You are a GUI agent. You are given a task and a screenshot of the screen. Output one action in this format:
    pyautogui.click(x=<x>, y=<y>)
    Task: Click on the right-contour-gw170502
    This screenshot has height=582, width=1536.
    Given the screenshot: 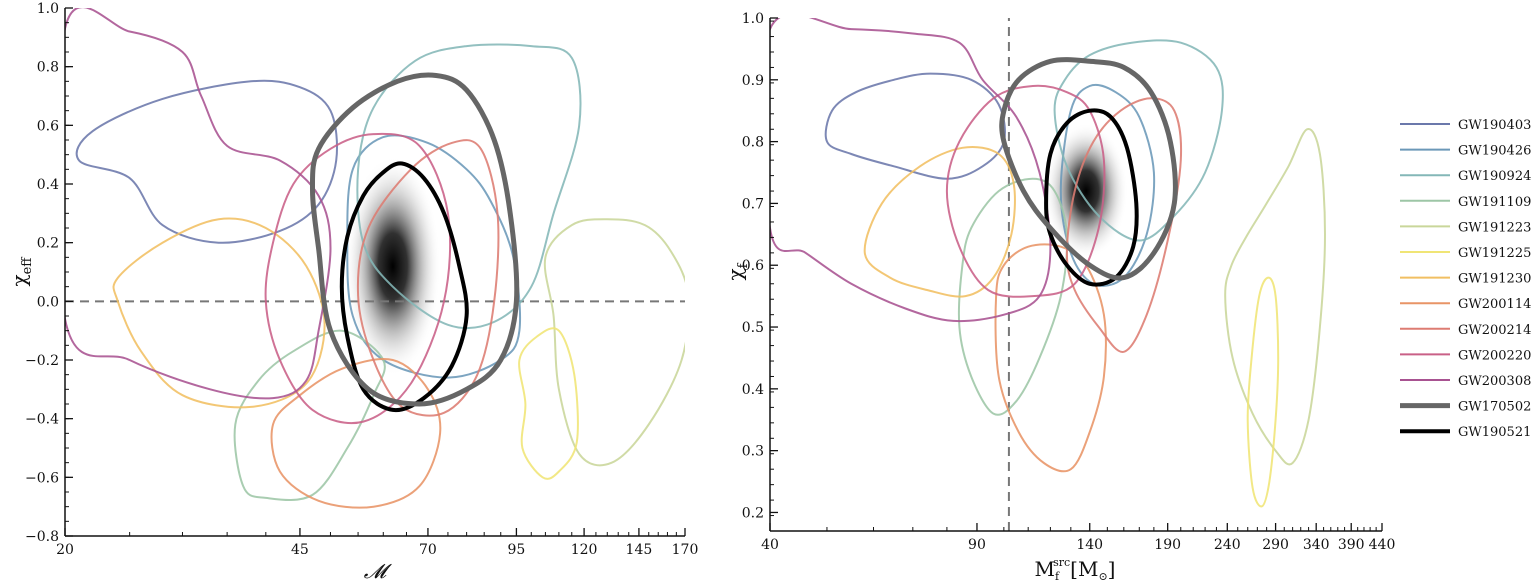 What is the action you would take?
    pyautogui.click(x=1088, y=169)
    